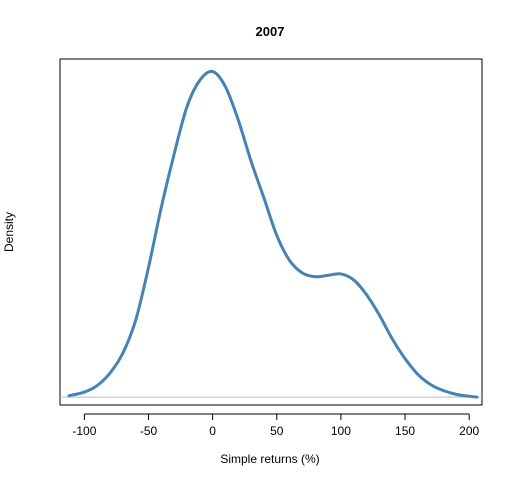 This screenshot has height=480, width=512. I want to click on x-tick-label: 200, so click(469, 431).